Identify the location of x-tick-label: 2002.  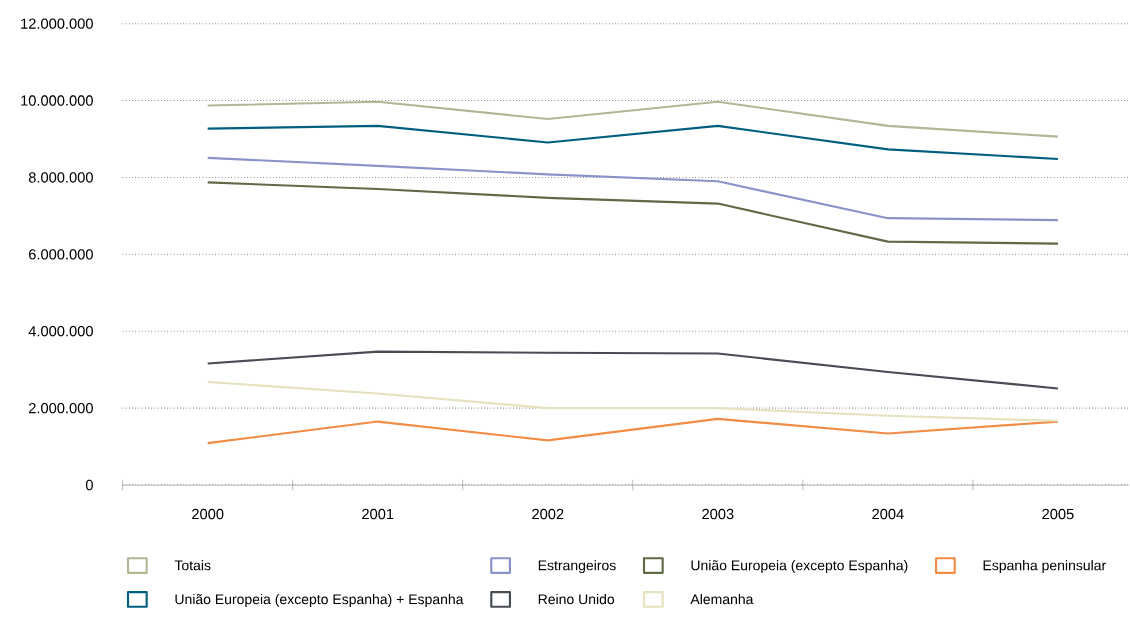
(548, 514).